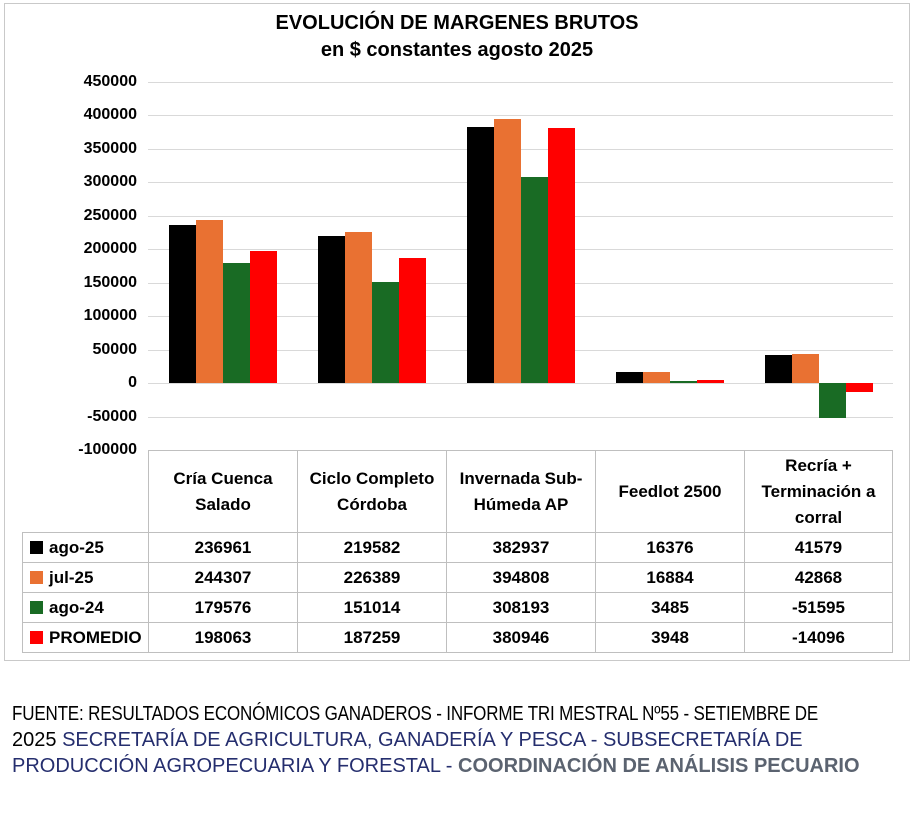 This screenshot has width=924, height=816. What do you see at coordinates (132, 383) in the screenshot?
I see `y-axis-tick-label: 0` at bounding box center [132, 383].